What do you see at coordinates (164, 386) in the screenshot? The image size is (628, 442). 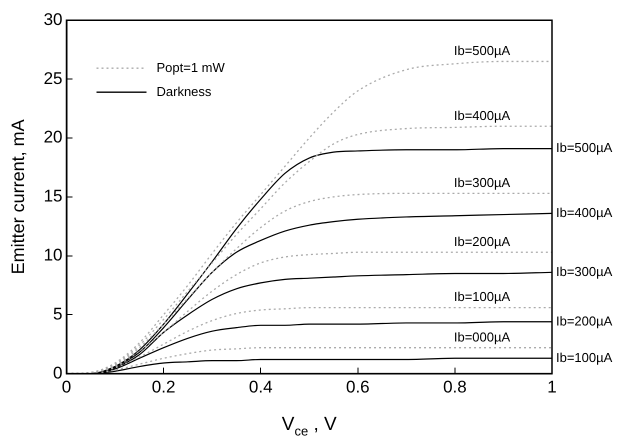 I see `x-tick-label: 0.2` at bounding box center [164, 386].